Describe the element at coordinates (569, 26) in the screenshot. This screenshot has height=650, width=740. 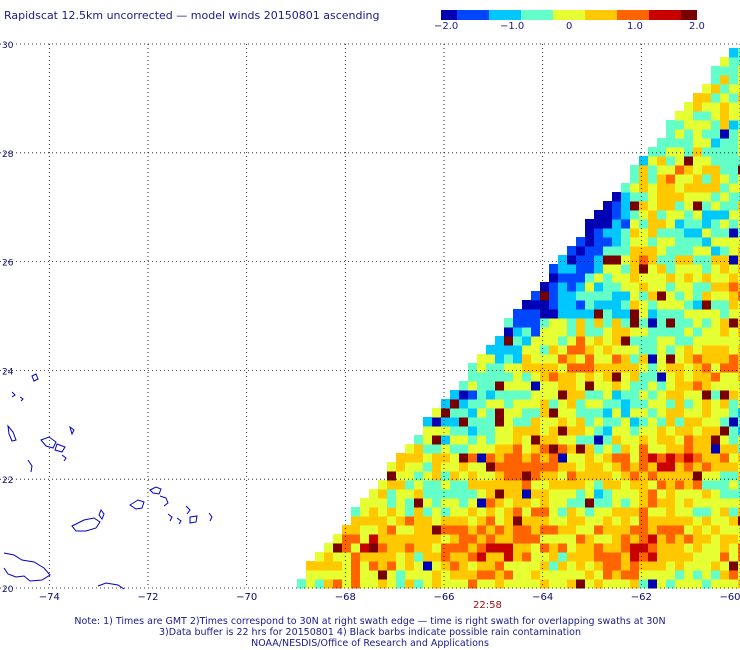
I see `colorbar-tick-label: 0` at that location.